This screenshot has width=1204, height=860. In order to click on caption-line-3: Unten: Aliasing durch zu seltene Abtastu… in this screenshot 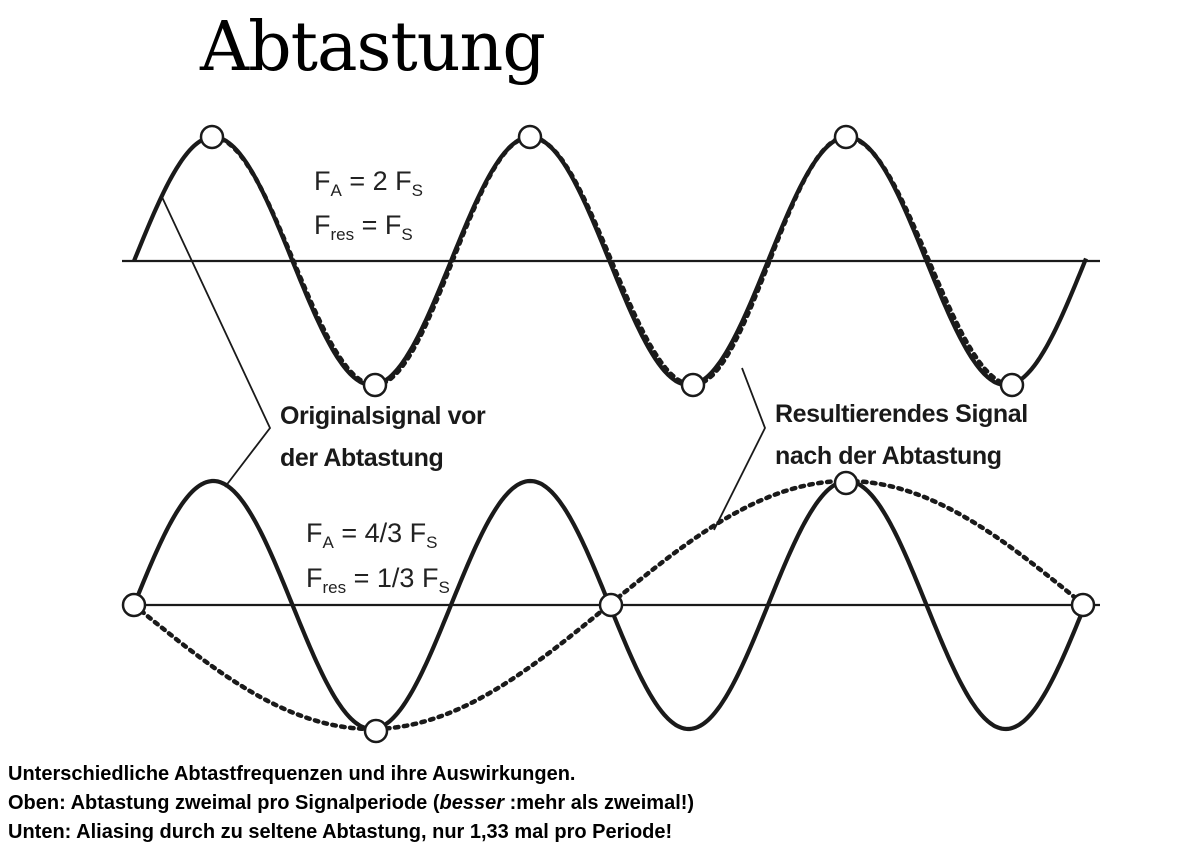, I will do `click(340, 832)`.